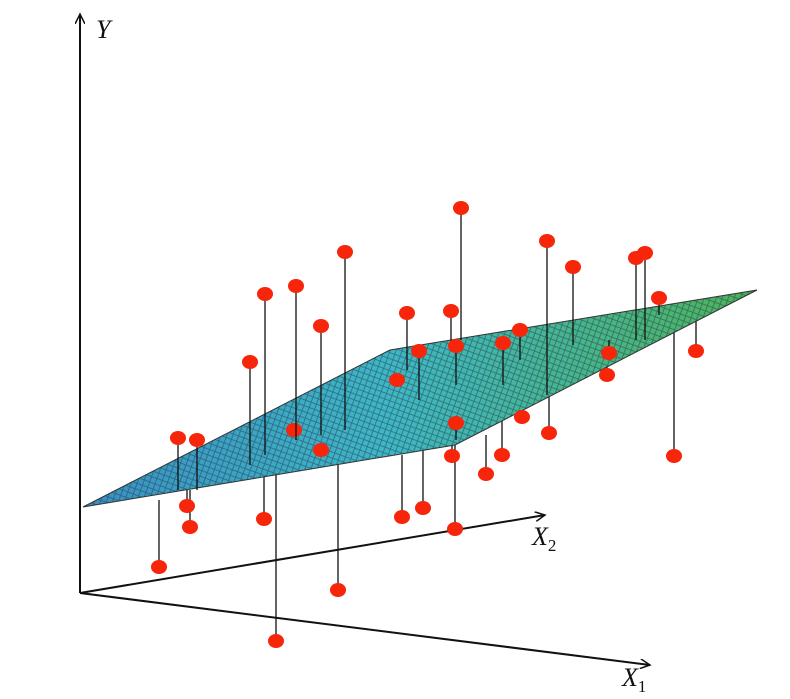  What do you see at coordinates (364, 628) in the screenshot?
I see `x1-axis` at bounding box center [364, 628].